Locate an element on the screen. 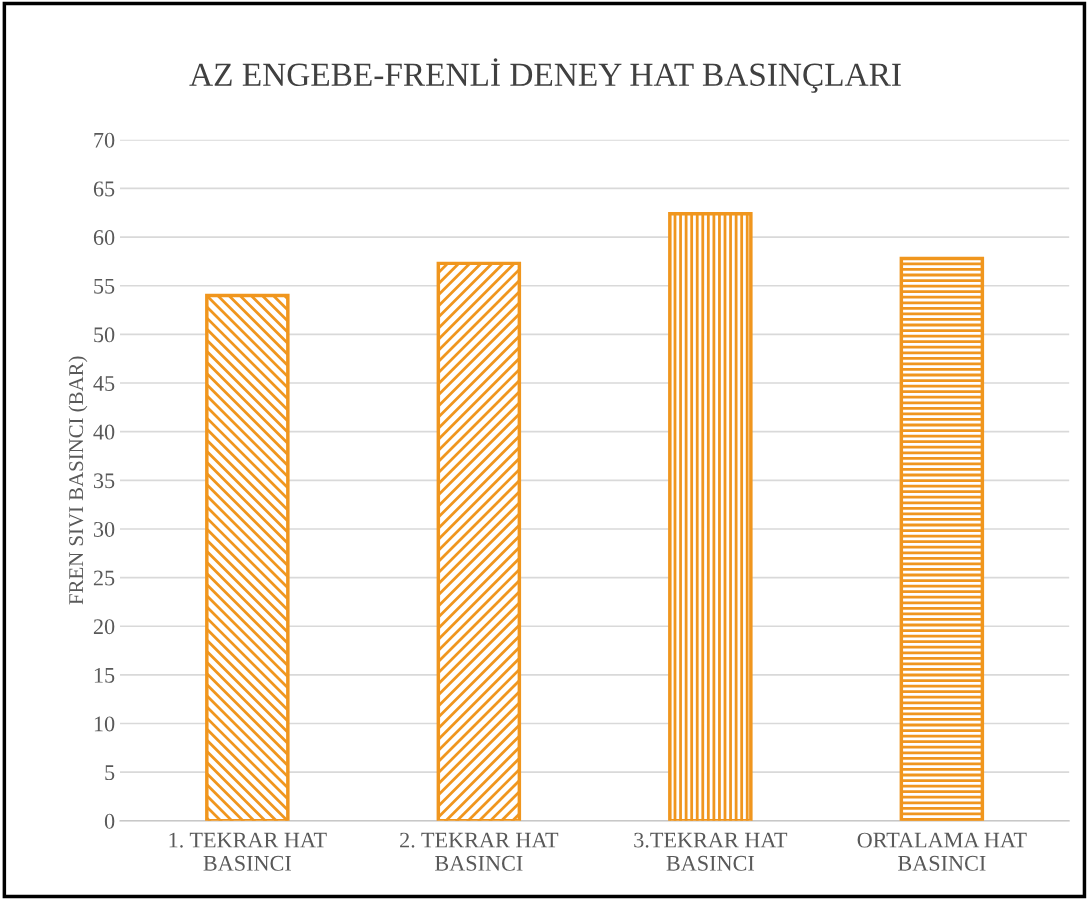  y-tick-label: 45 is located at coordinates (104, 383).